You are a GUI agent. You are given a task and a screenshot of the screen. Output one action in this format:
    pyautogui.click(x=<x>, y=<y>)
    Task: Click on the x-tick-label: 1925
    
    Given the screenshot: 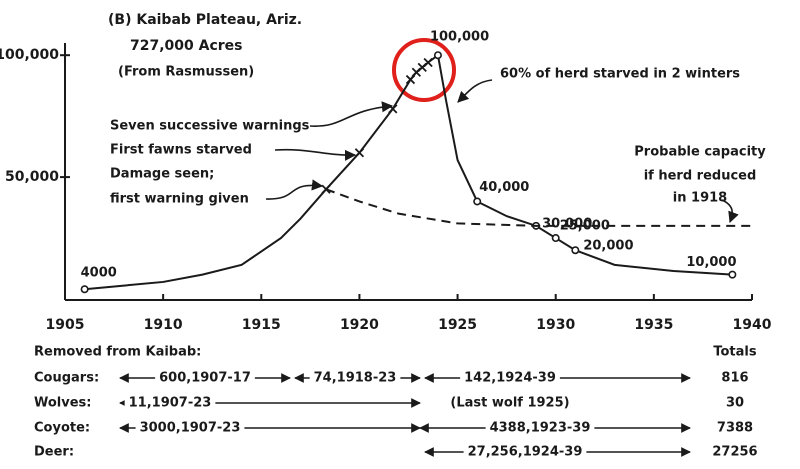 What is the action you would take?
    pyautogui.click(x=457, y=325)
    